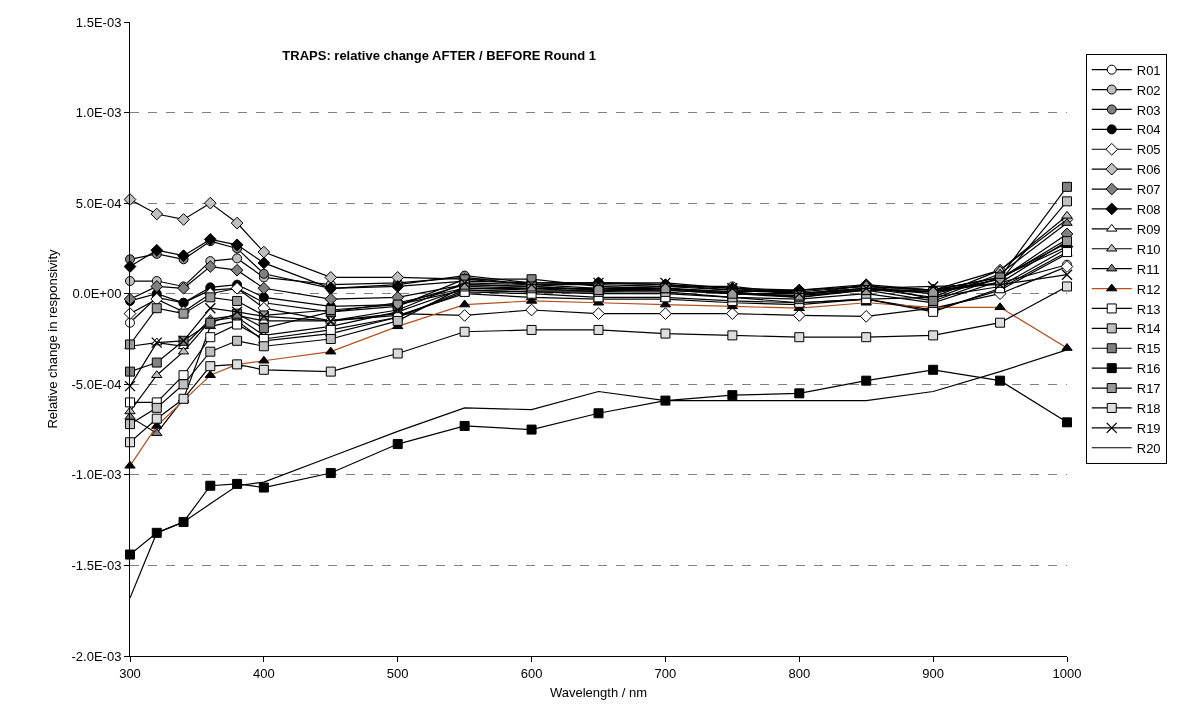 This screenshot has width=1179, height=728. Describe the element at coordinates (1148, 428) in the screenshot. I see `legend-label: R19` at that location.